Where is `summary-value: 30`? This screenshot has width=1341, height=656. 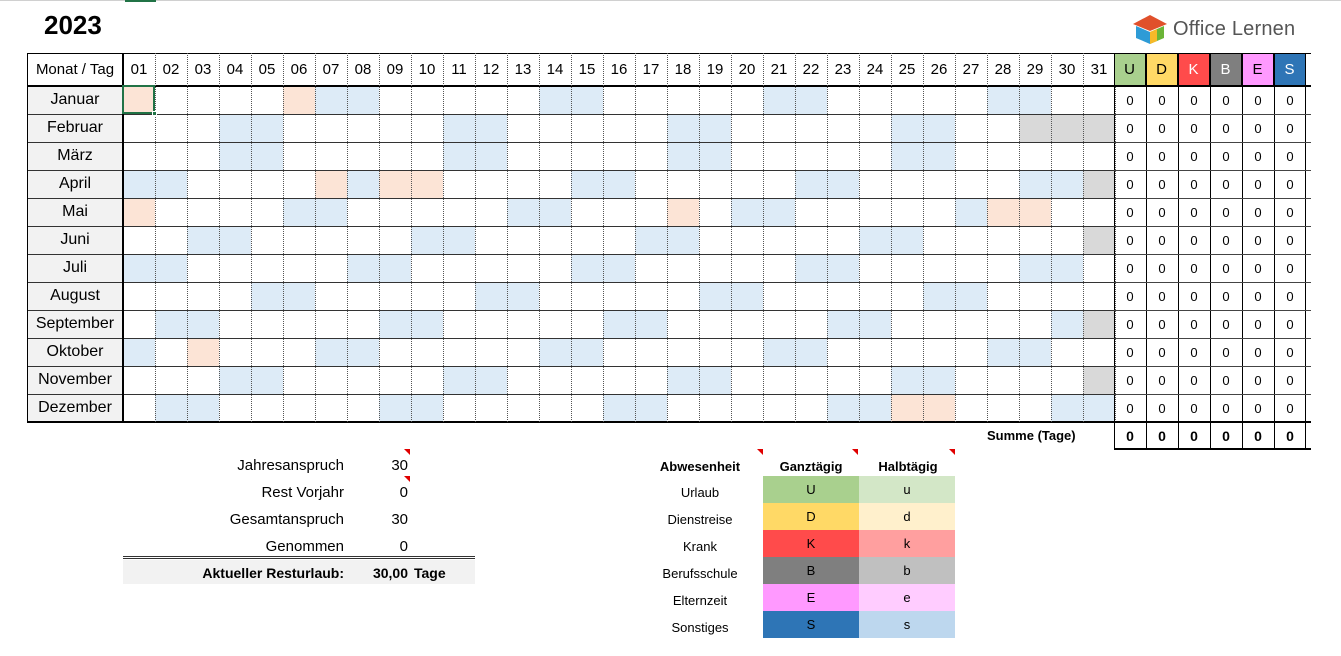 summary-value: 30 is located at coordinates (399, 519).